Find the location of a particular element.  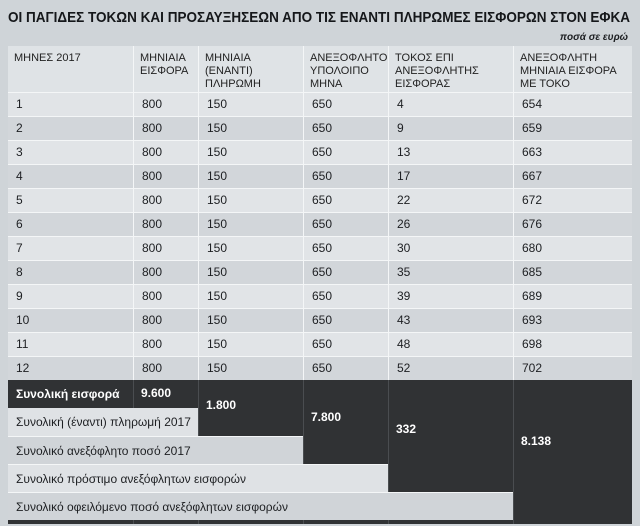

table-cell: 11 is located at coordinates (22, 344).